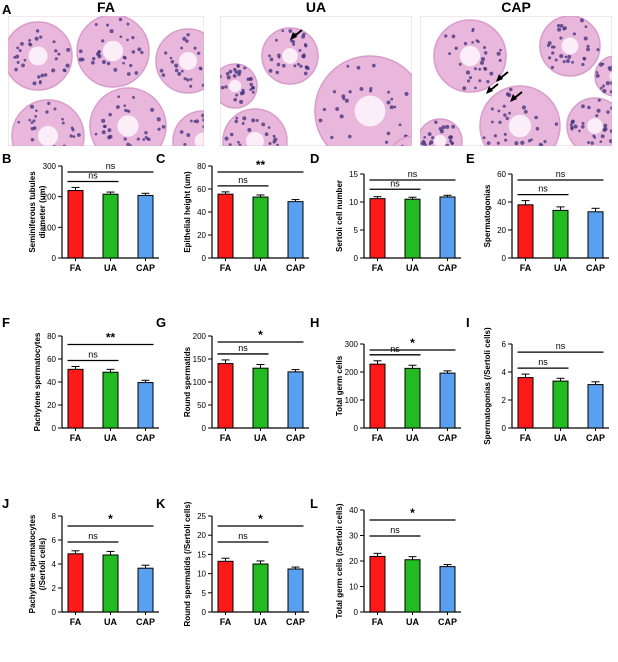  I want to click on y-tick-label: 8, so click(54, 516).